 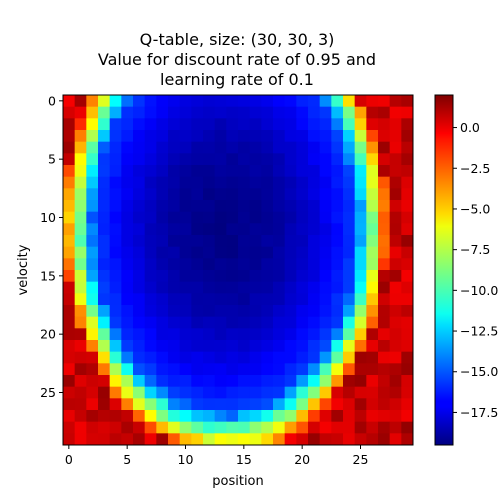 I want to click on y-tick-label: 10, so click(x=48, y=217).